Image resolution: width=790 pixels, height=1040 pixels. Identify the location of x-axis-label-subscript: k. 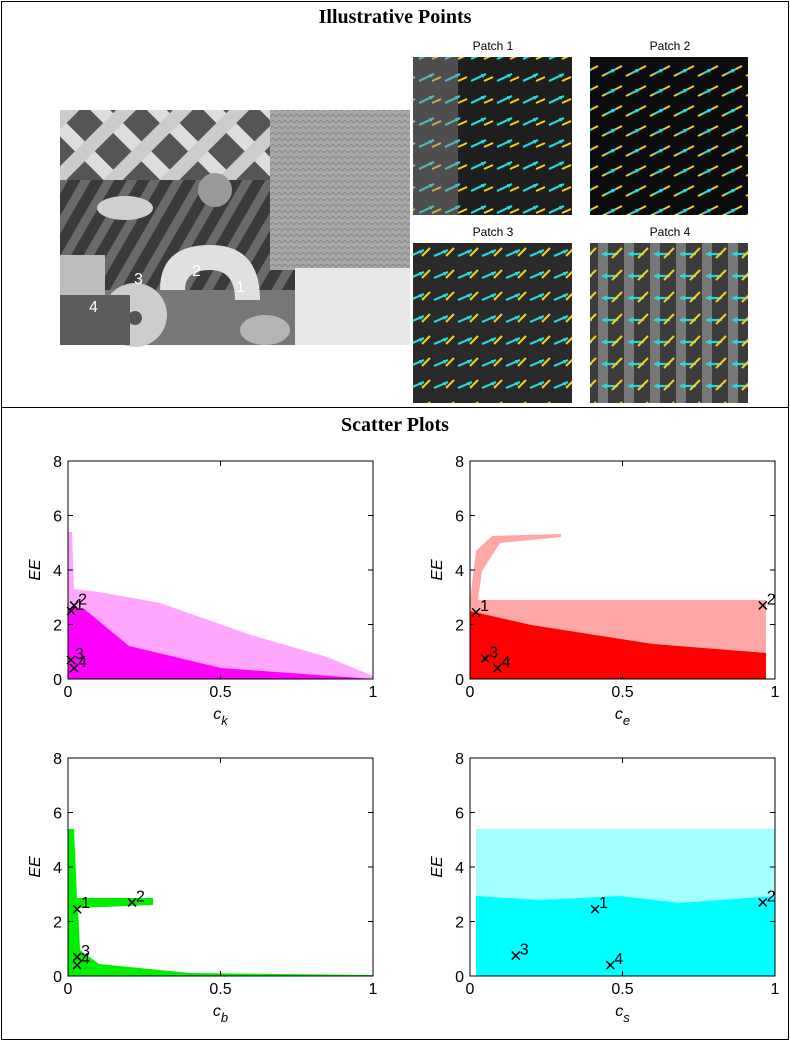
(225, 720).